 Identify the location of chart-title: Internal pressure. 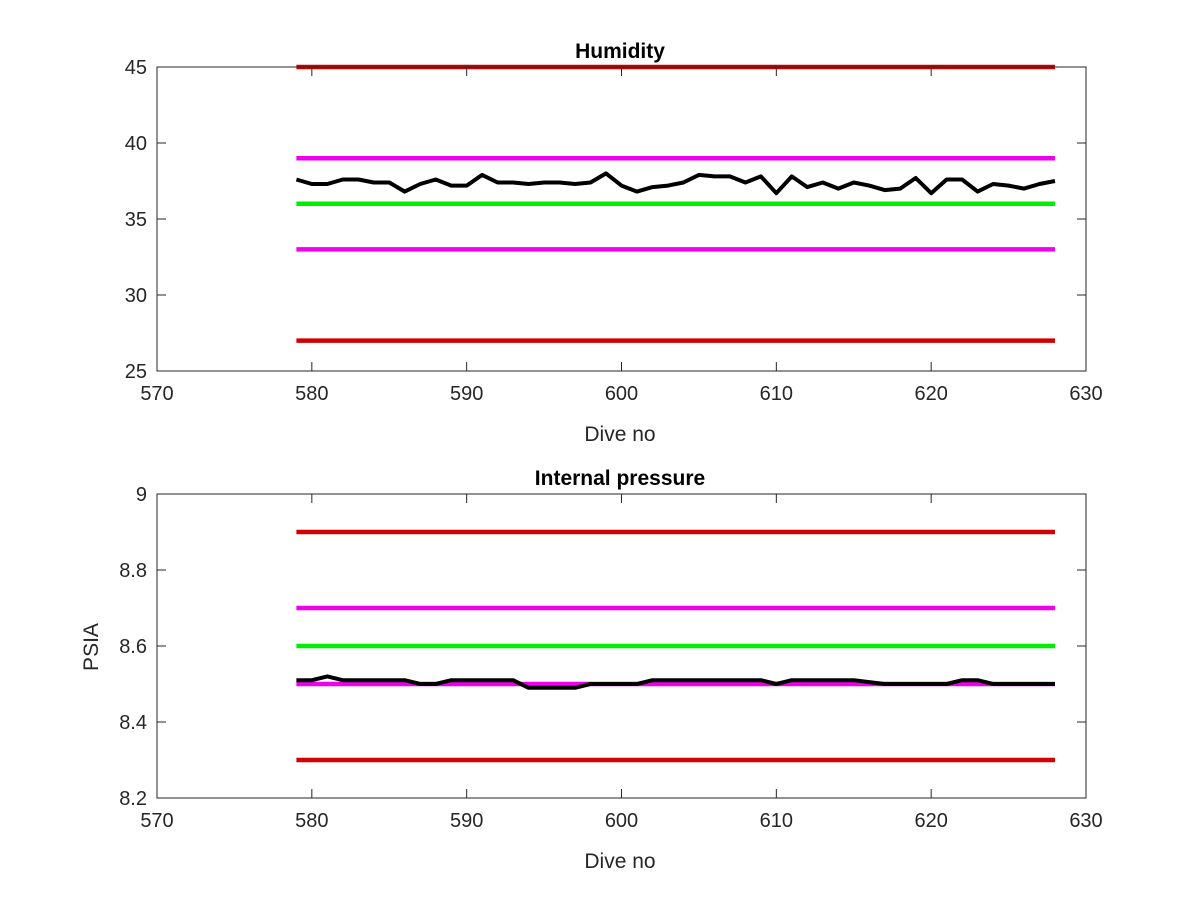
(620, 478).